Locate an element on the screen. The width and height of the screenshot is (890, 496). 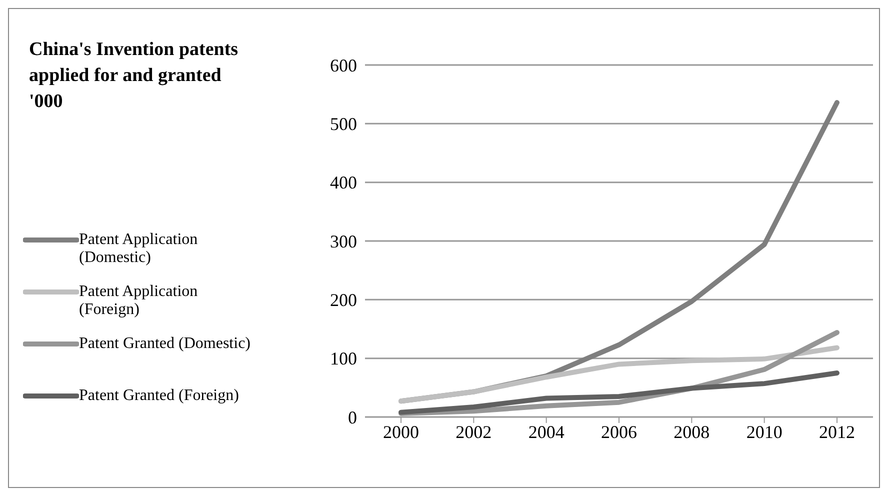
x-tick-label: 2008 is located at coordinates (692, 432).